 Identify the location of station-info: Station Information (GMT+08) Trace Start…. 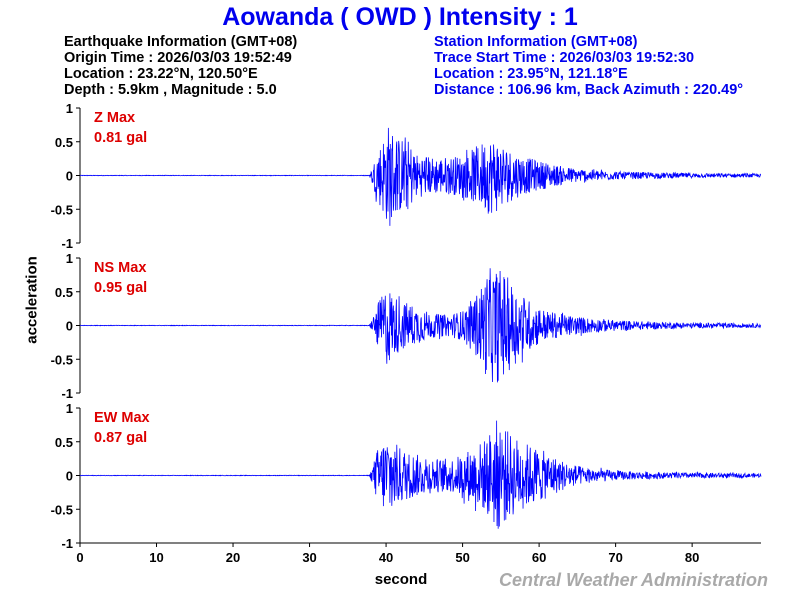
(588, 66).